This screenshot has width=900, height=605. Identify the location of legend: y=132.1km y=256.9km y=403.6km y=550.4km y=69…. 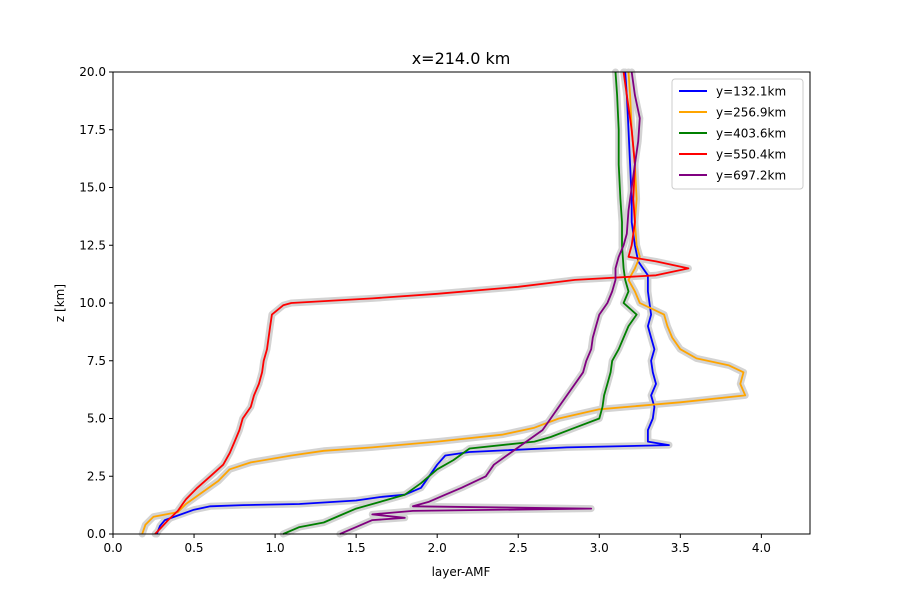
(737, 134).